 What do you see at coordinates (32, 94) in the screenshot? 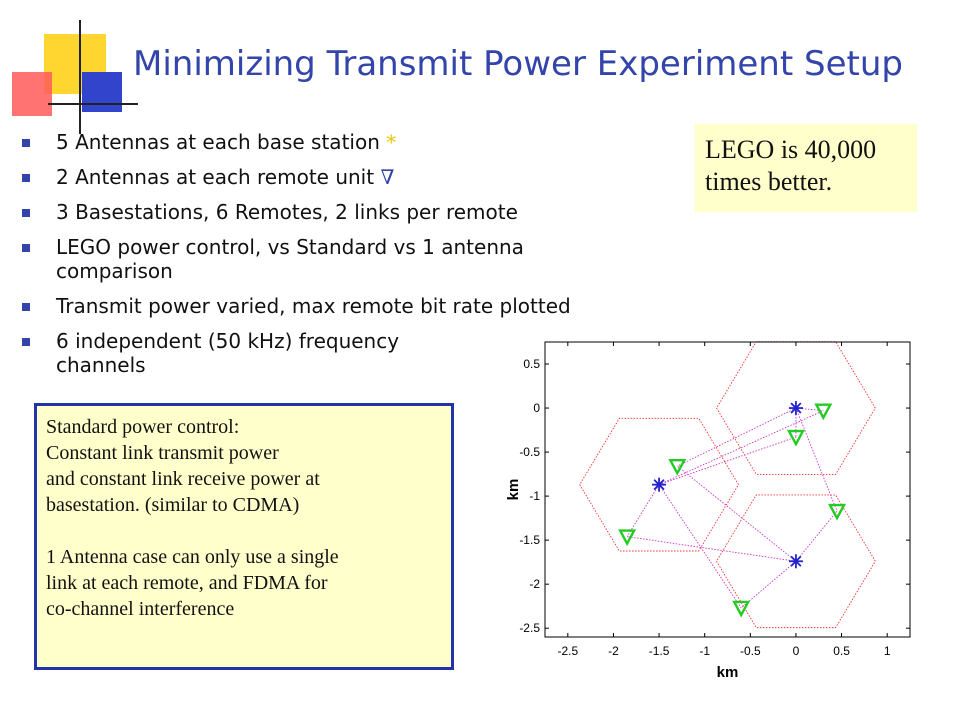
I see `logo-red-square` at bounding box center [32, 94].